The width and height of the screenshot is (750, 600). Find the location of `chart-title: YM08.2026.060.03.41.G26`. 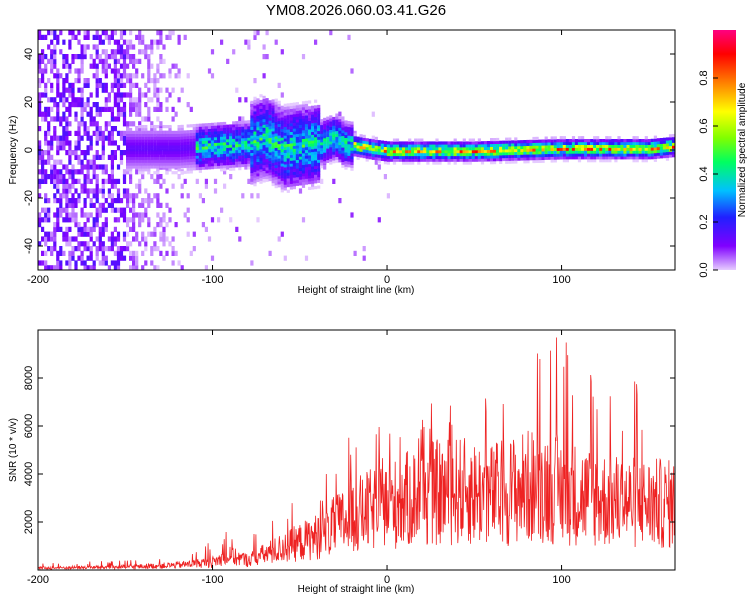

chart-title: YM08.2026.060.03.41.G26 is located at coordinates (356, 10).